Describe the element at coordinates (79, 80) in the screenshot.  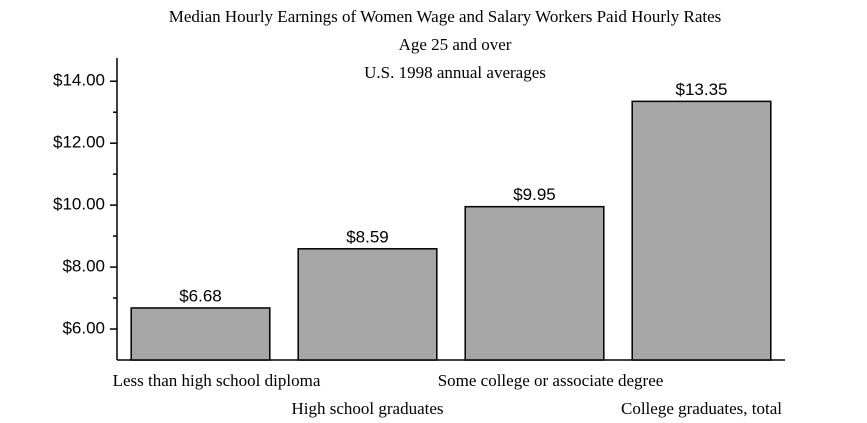
I see `y-tick-label: $14.00` at that location.